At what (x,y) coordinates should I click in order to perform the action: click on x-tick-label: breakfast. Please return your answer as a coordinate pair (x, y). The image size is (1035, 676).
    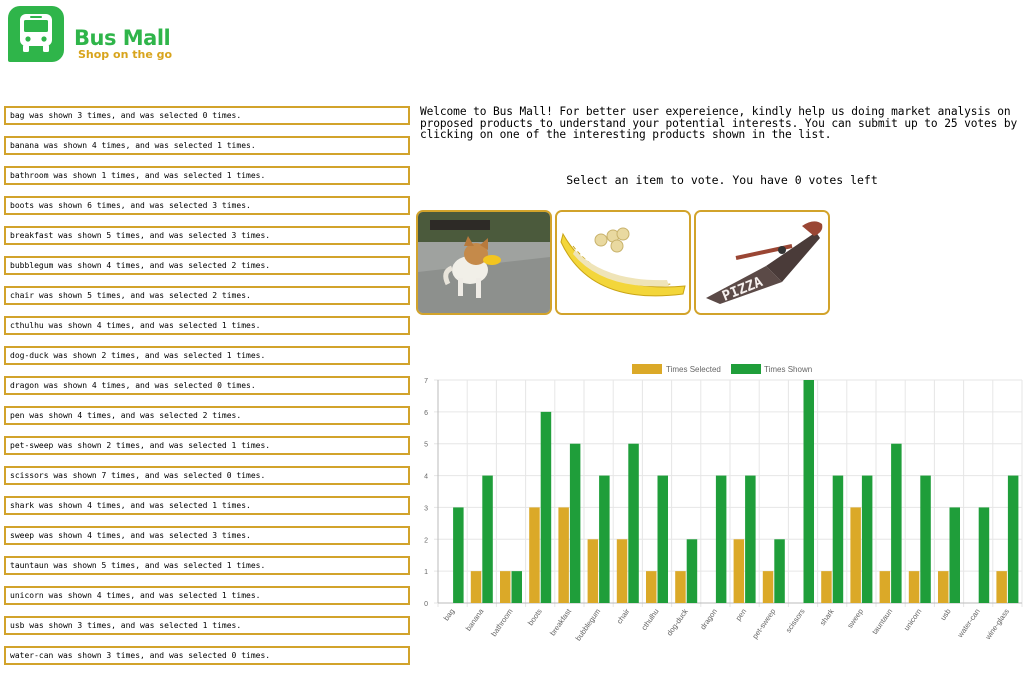
    Looking at the image, I should click on (561, 621).